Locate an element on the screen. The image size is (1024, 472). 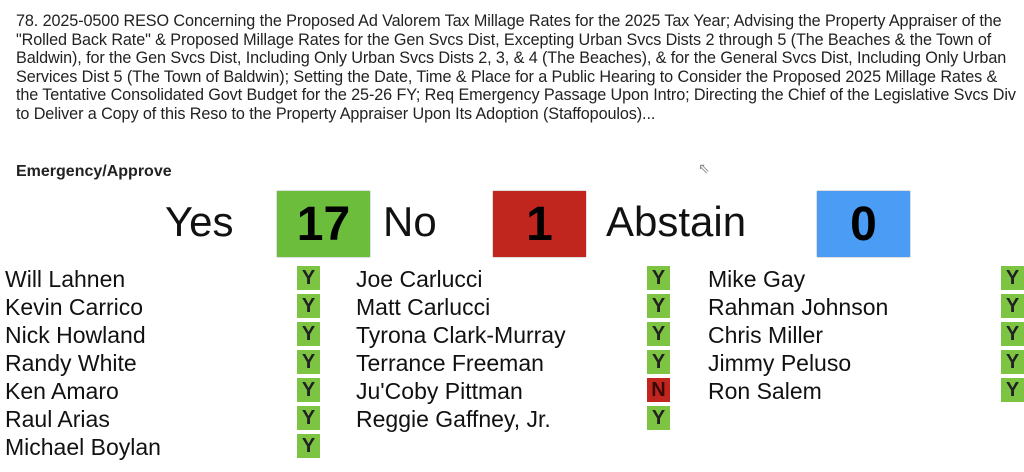
member-row: Tyrona Clark-Murray Y is located at coordinates (516, 334).